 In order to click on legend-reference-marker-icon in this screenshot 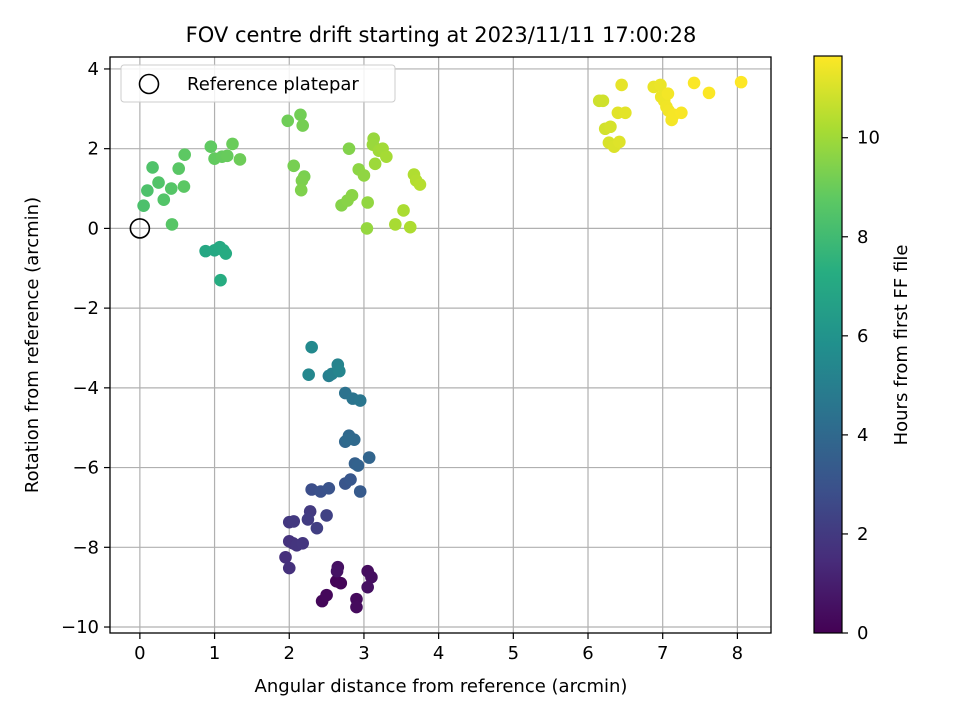, I will do `click(149, 84)`.